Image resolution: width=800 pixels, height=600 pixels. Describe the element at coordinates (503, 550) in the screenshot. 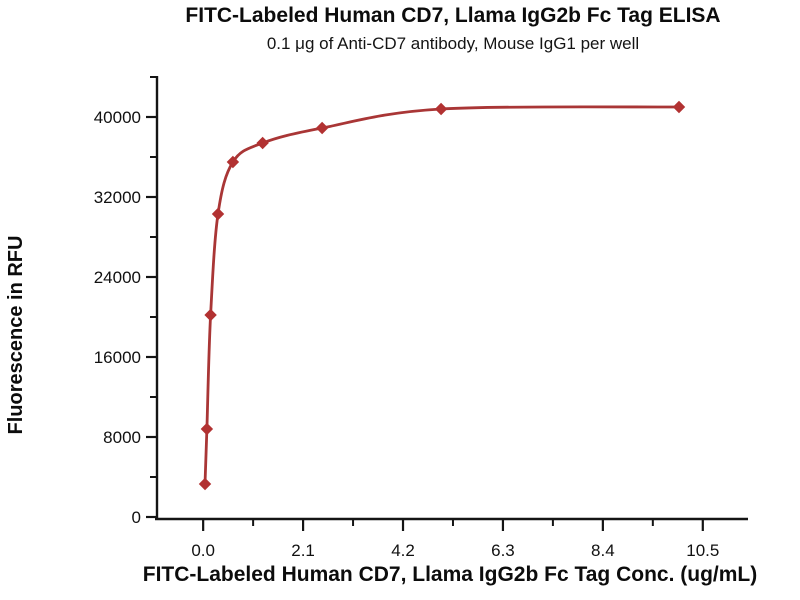

I see `x-tick-label: 6.3` at that location.